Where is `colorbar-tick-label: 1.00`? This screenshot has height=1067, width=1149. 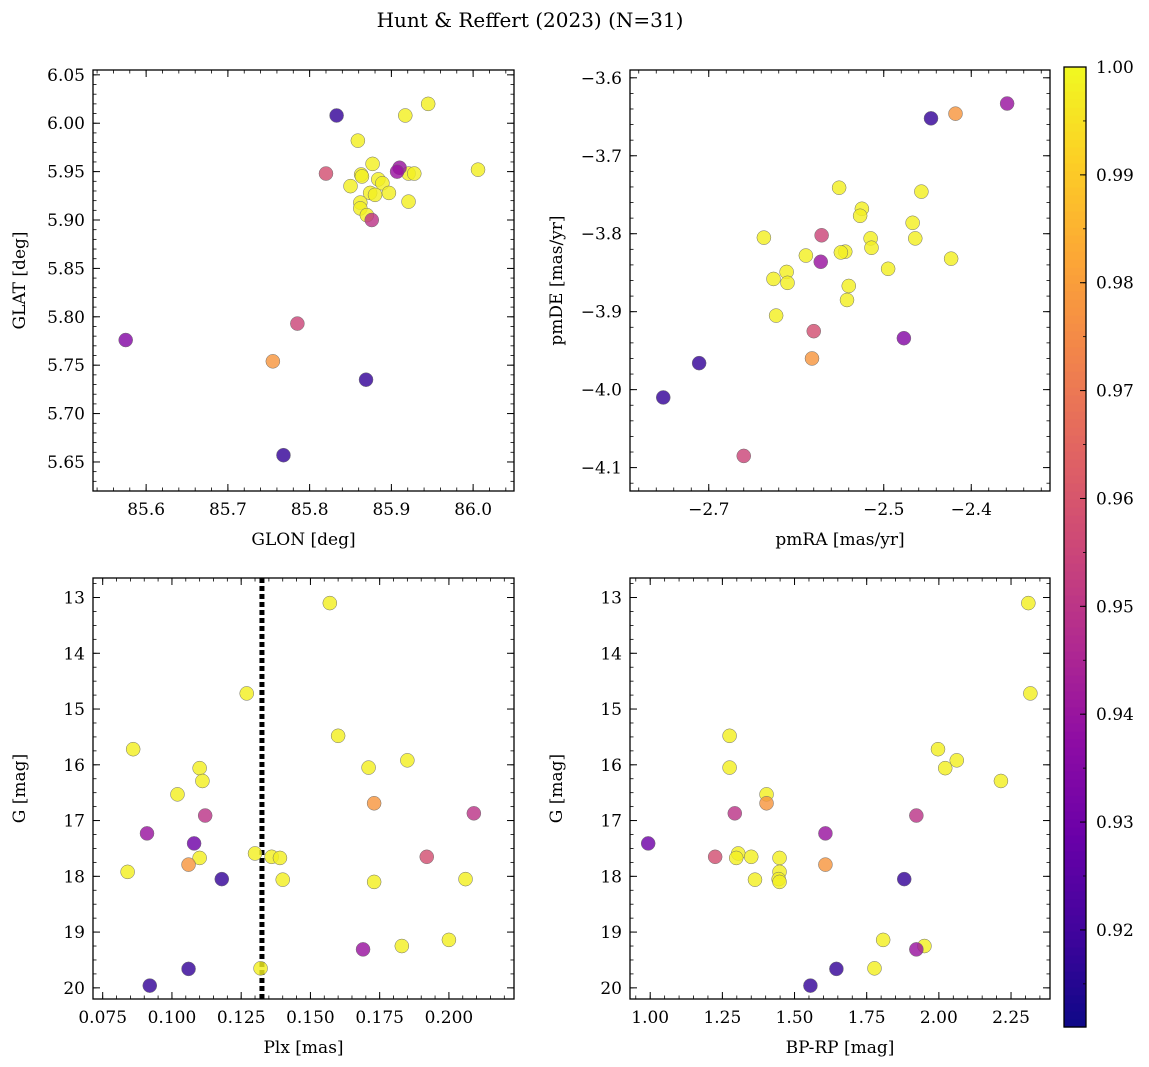 colorbar-tick-label: 1.00 is located at coordinates (1115, 68).